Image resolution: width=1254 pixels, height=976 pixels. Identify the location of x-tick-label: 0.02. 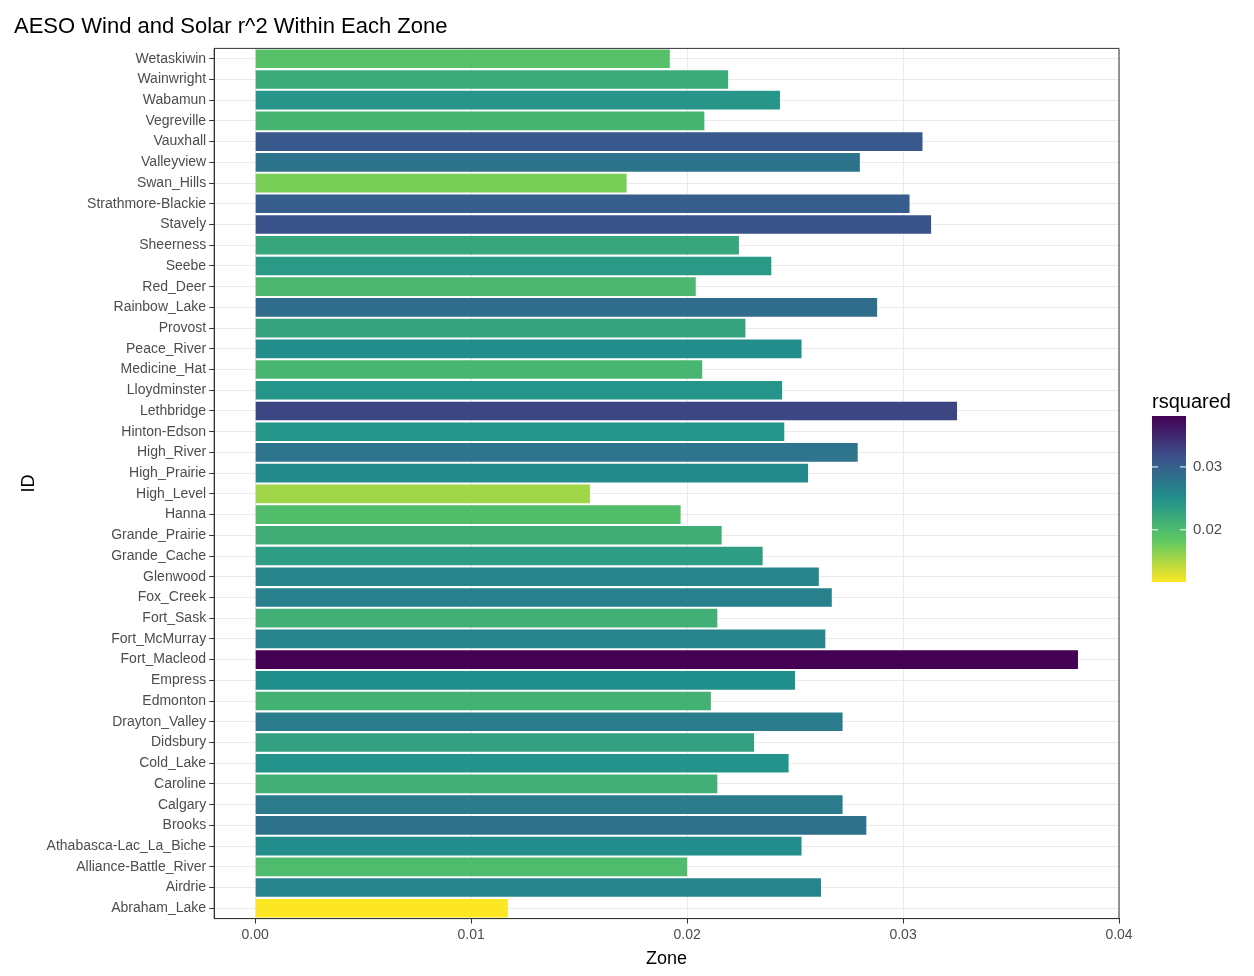
(687, 933).